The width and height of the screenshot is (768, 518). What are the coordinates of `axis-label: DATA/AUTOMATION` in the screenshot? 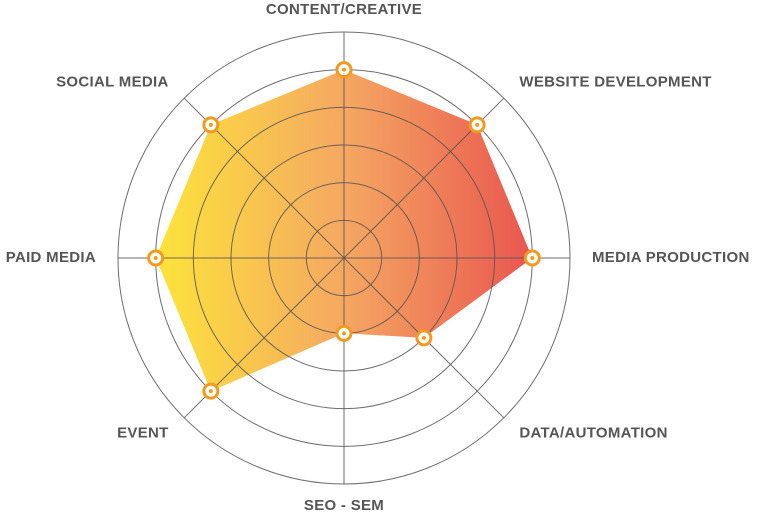 It's located at (593, 432).